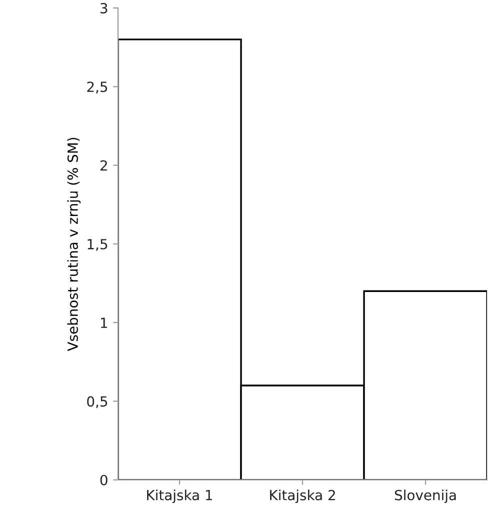 Image resolution: width=498 pixels, height=532 pixels. What do you see at coordinates (97, 402) in the screenshot?
I see `y-tick-label: 0,5` at bounding box center [97, 402].